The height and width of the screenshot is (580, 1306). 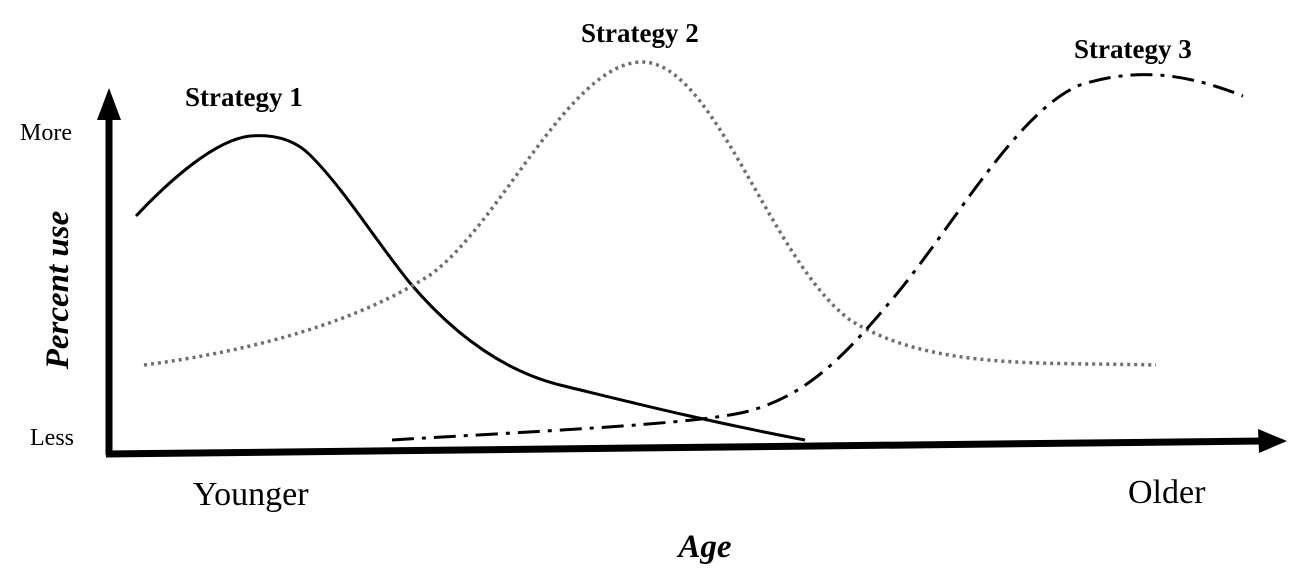 I want to click on y-axis-title: Percent use, so click(x=58, y=291).